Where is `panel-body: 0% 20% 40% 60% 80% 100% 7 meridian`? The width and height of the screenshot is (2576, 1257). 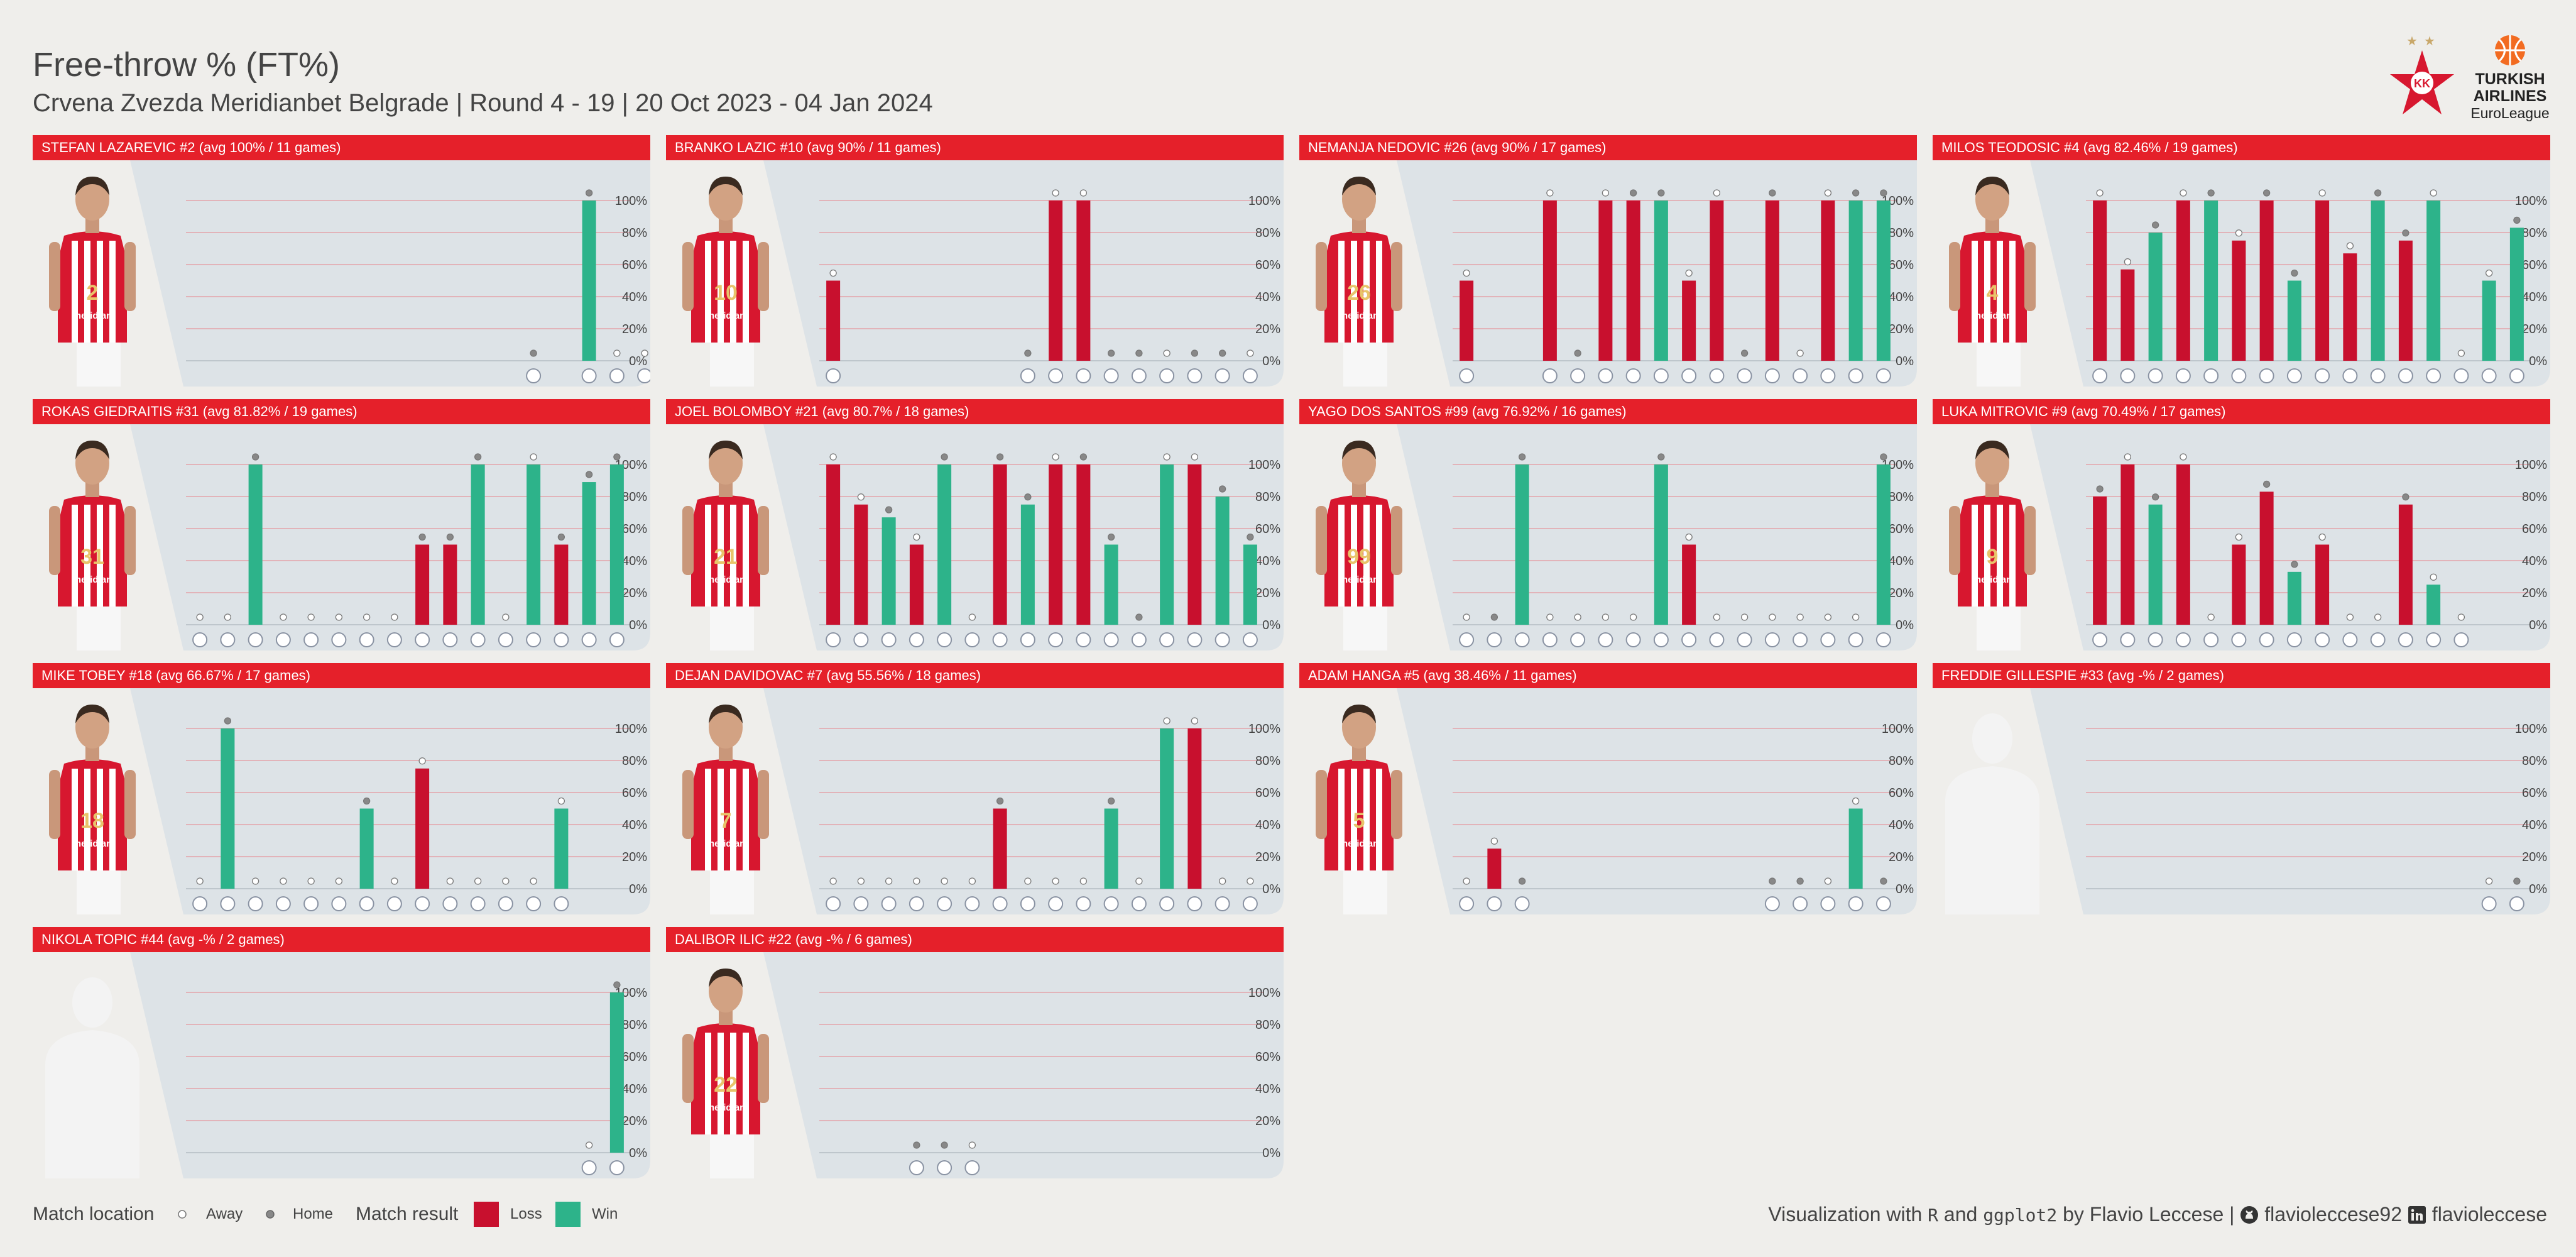
panel-body: 0% 20% 40% 60% 80% 100% 7 meridian is located at coordinates (975, 801).